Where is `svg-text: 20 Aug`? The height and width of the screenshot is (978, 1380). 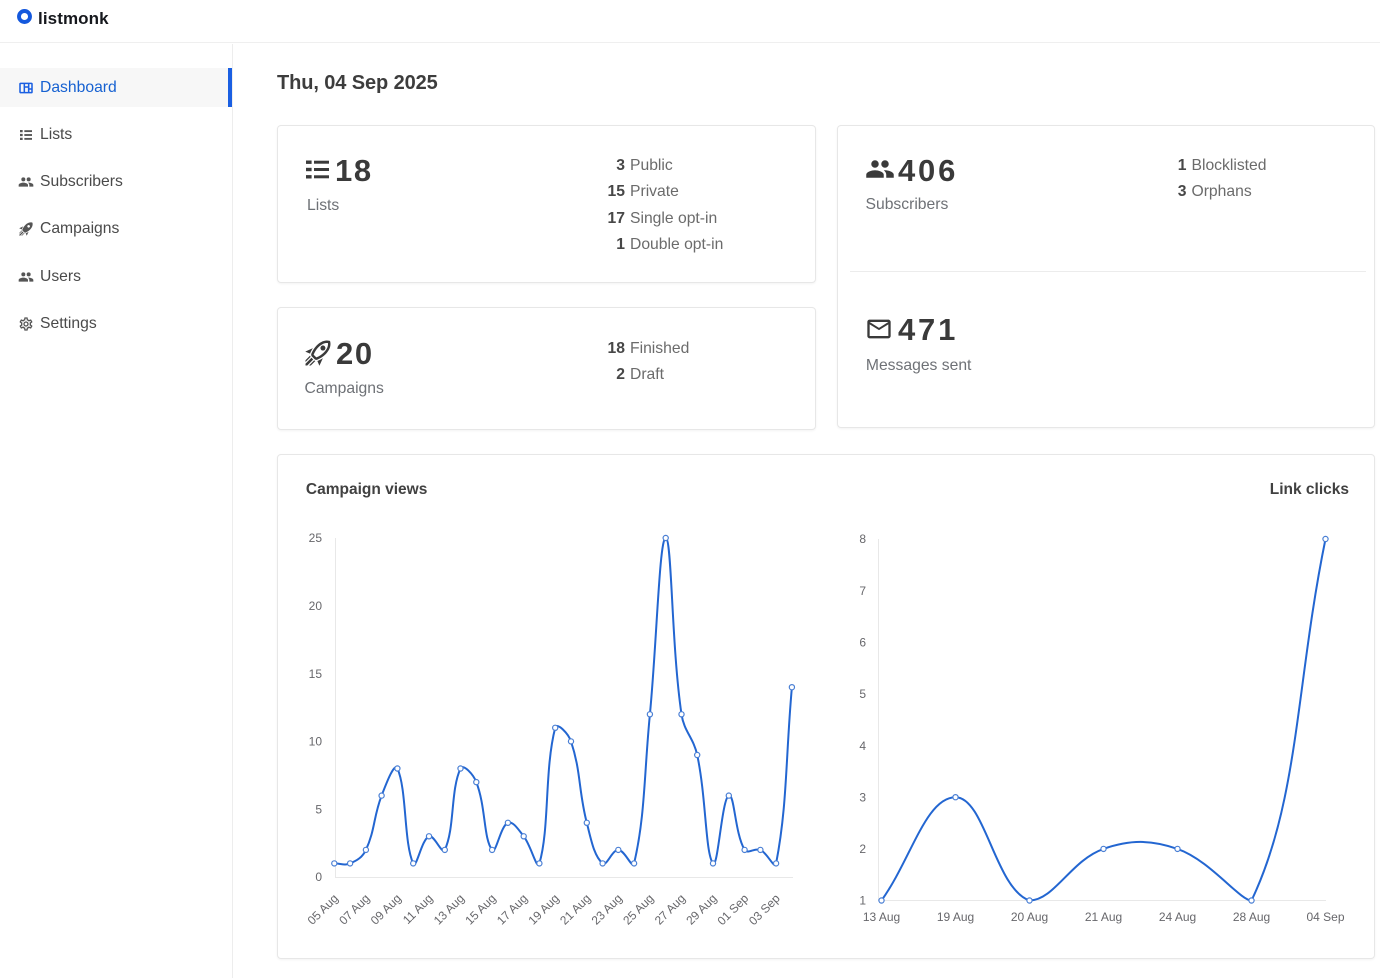 svg-text: 20 Aug is located at coordinates (1029, 917).